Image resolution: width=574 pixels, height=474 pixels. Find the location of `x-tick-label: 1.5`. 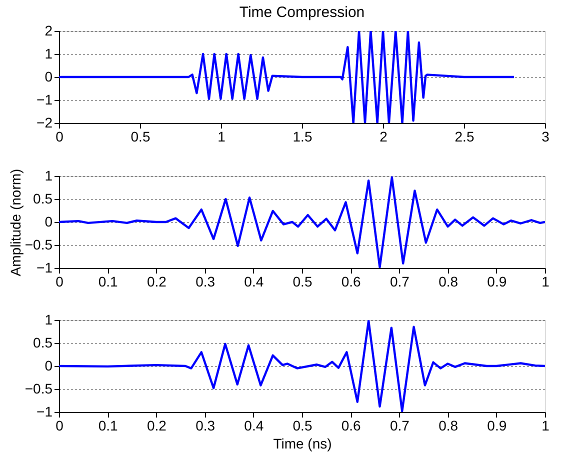

x-tick-label: 1.5 is located at coordinates (302, 136).